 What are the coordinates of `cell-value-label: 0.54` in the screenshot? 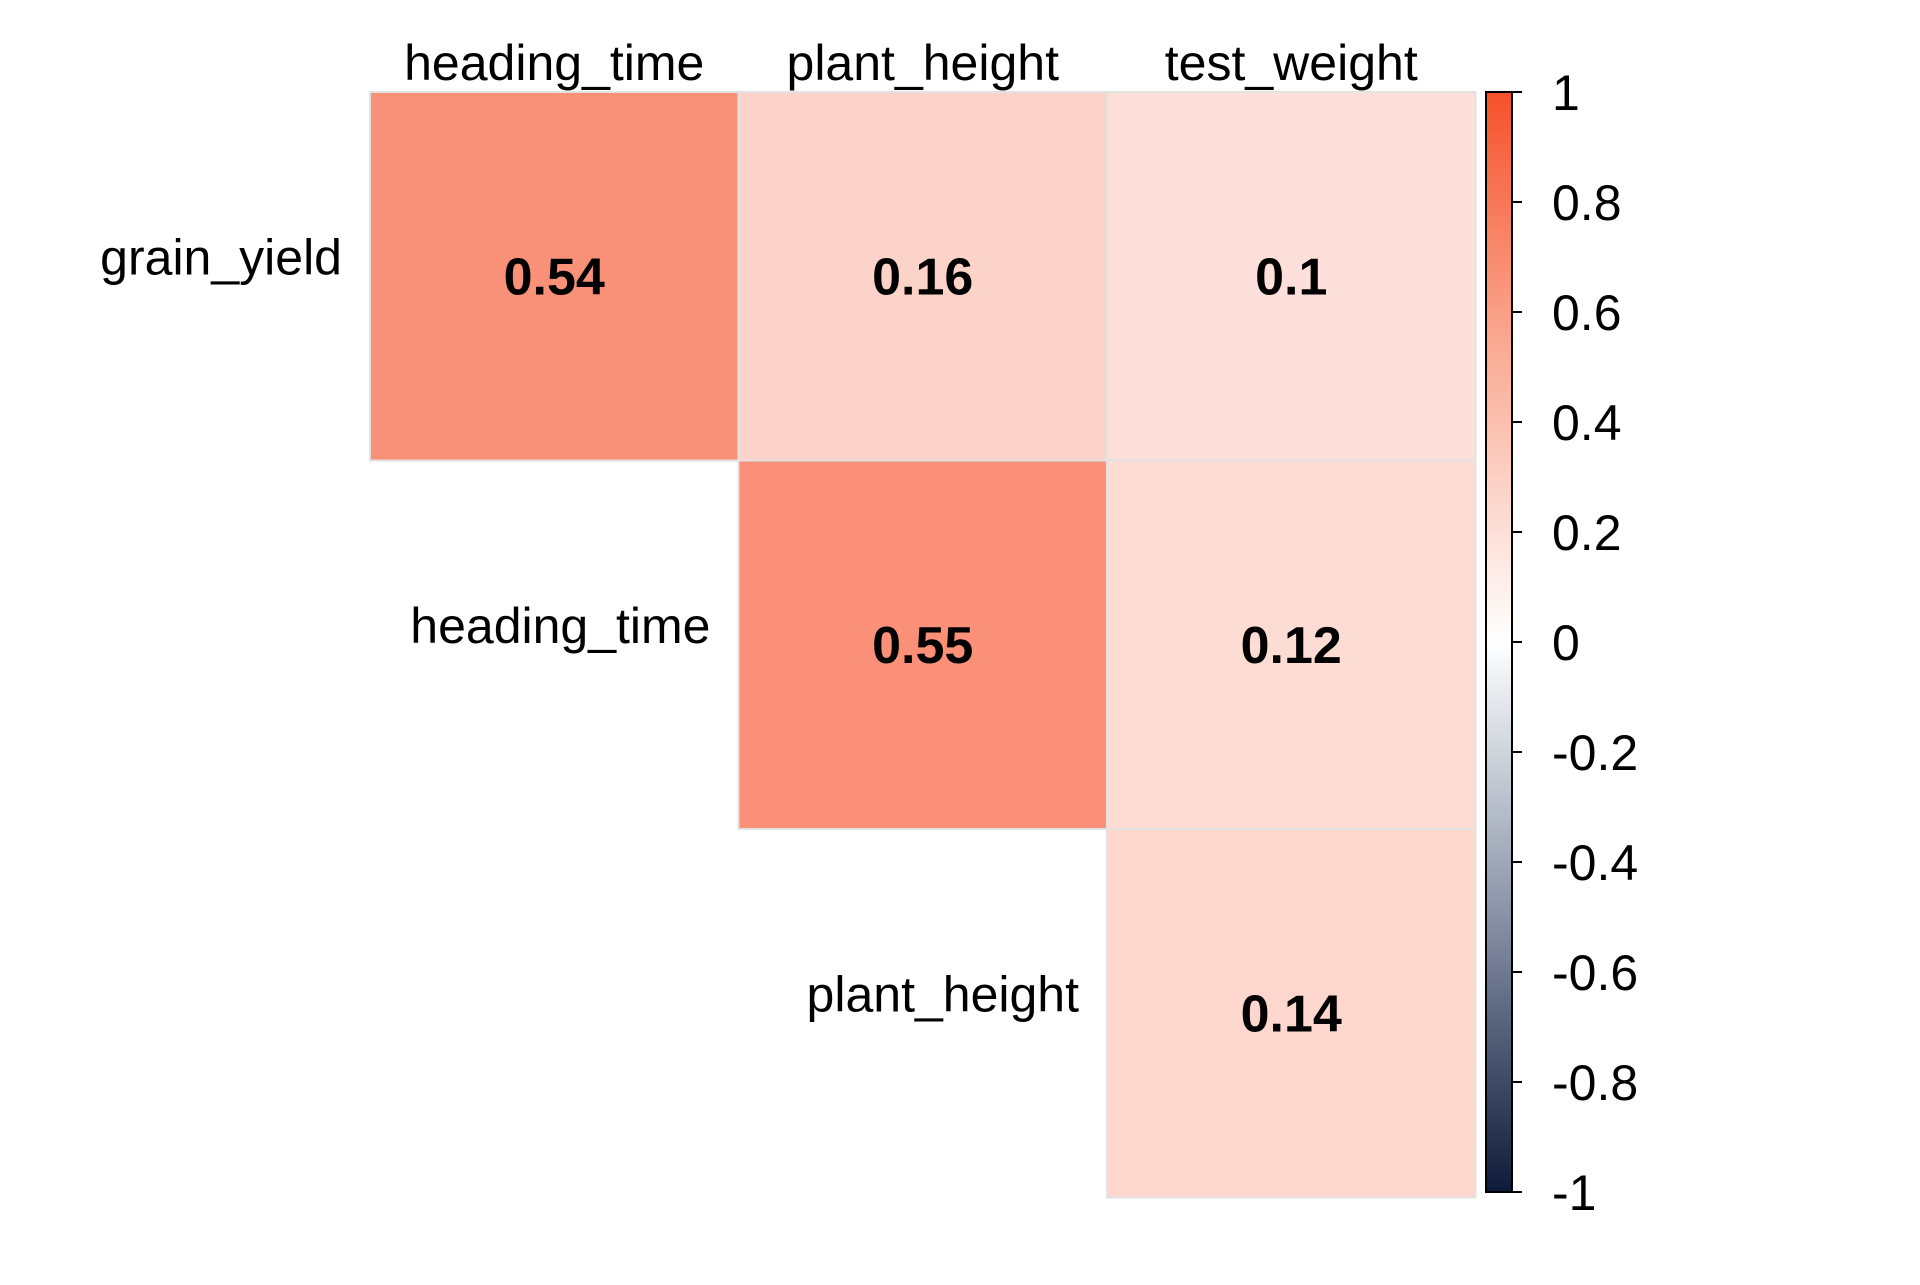 It's located at (554, 277).